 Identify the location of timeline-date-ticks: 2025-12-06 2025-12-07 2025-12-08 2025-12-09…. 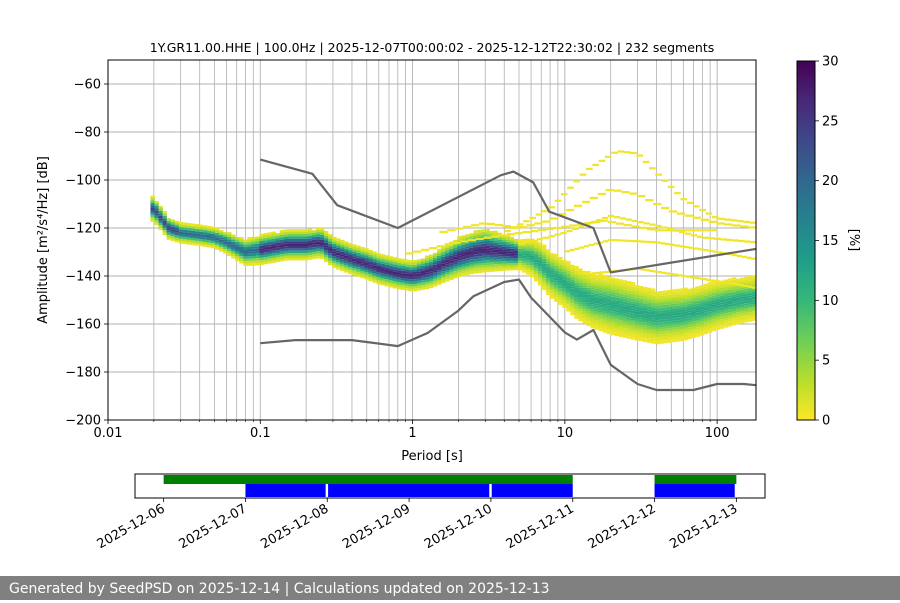
(417, 525).